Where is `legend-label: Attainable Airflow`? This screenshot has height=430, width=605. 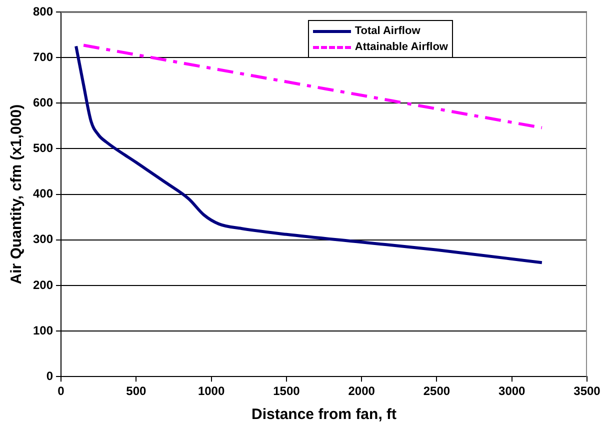 legend-label: Attainable Airflow is located at coordinates (401, 47).